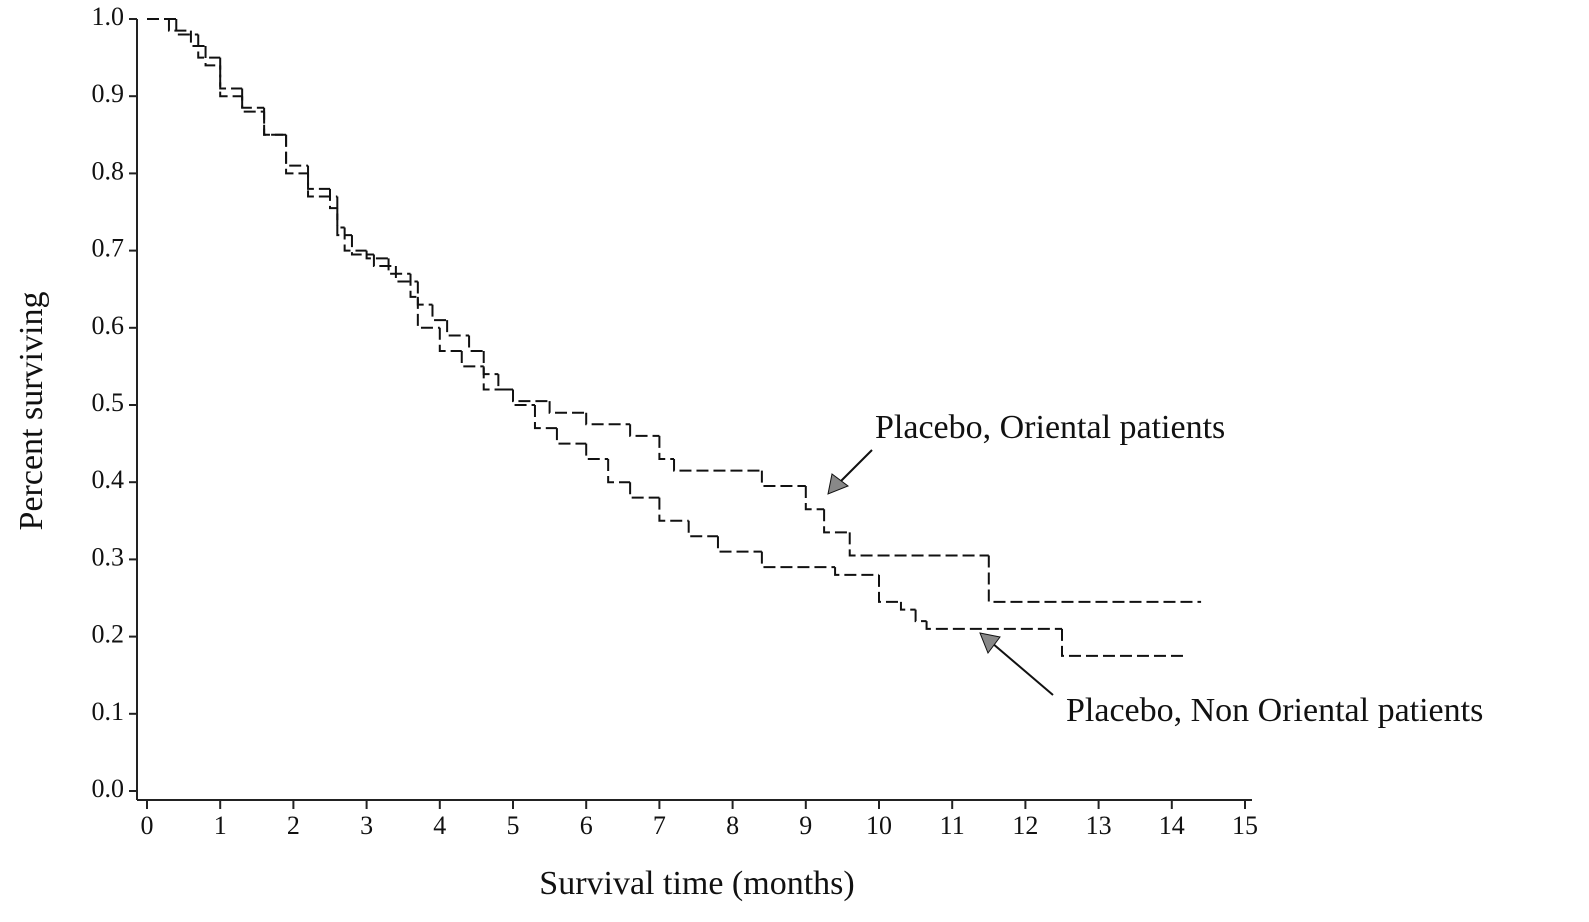  What do you see at coordinates (108, 479) in the screenshot?
I see `y-tick-label: 0.4` at bounding box center [108, 479].